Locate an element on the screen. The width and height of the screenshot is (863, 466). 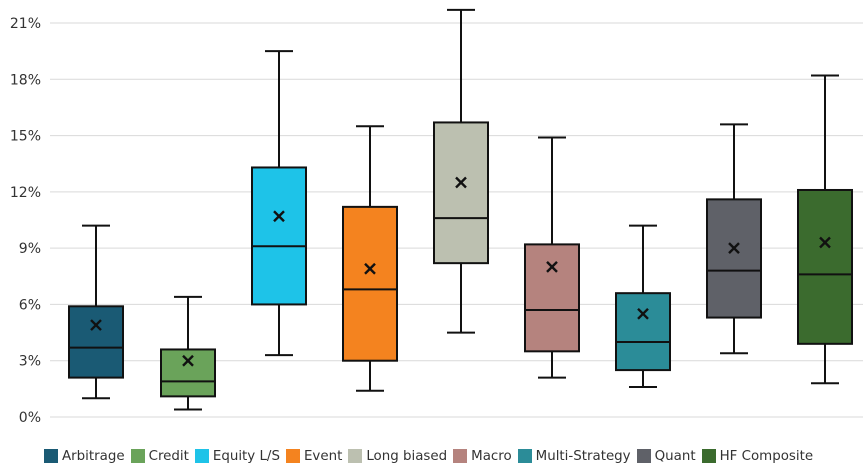
legend-label: Multi-Strategy is located at coordinates (583, 456).